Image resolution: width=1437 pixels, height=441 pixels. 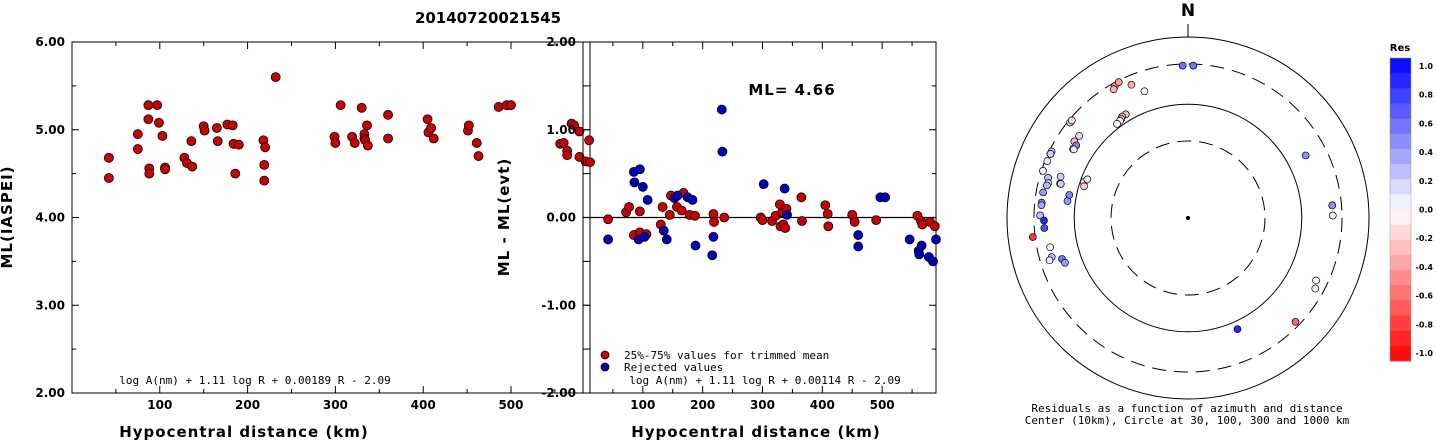 What do you see at coordinates (882, 405) in the screenshot?
I see `x-tick-label: 500` at bounding box center [882, 405].